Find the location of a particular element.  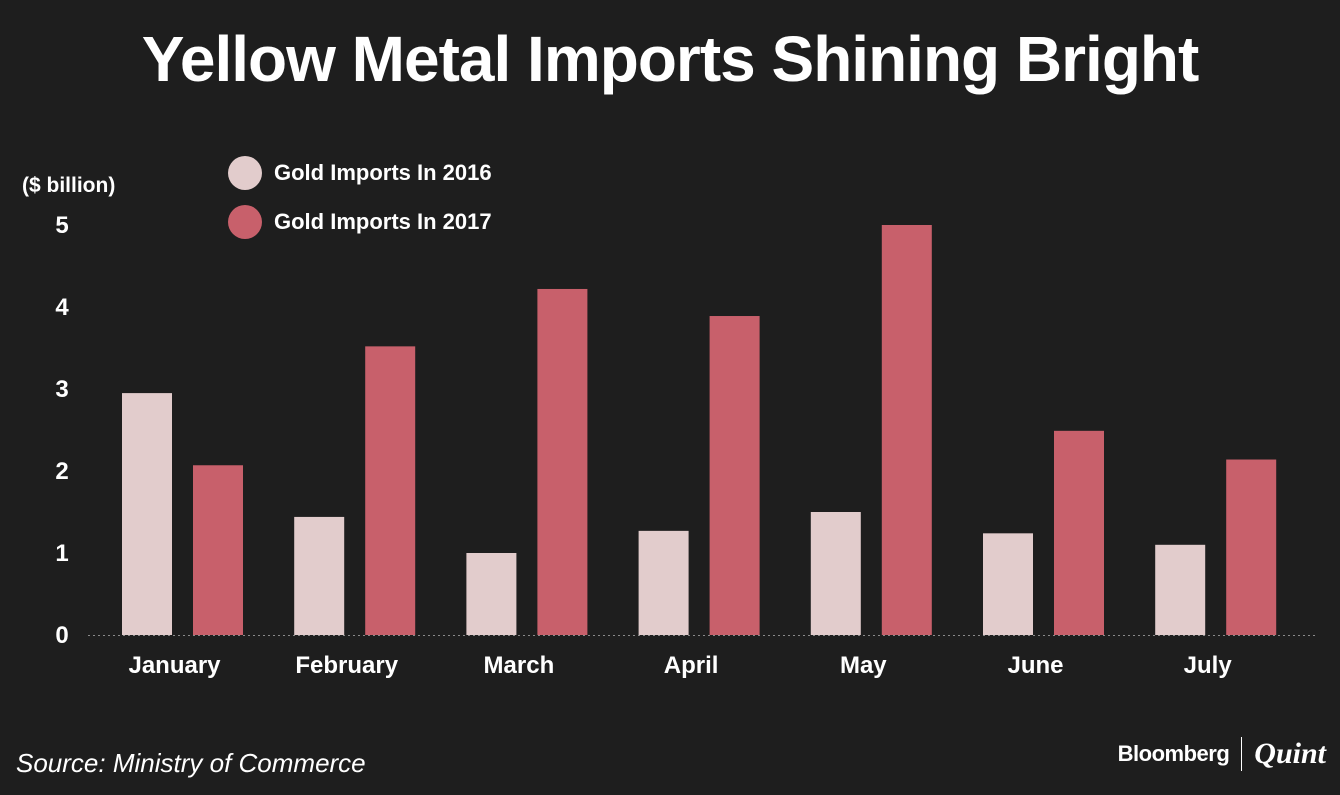

y-axis-unit-label: ($ billion) is located at coordinates (69, 185).